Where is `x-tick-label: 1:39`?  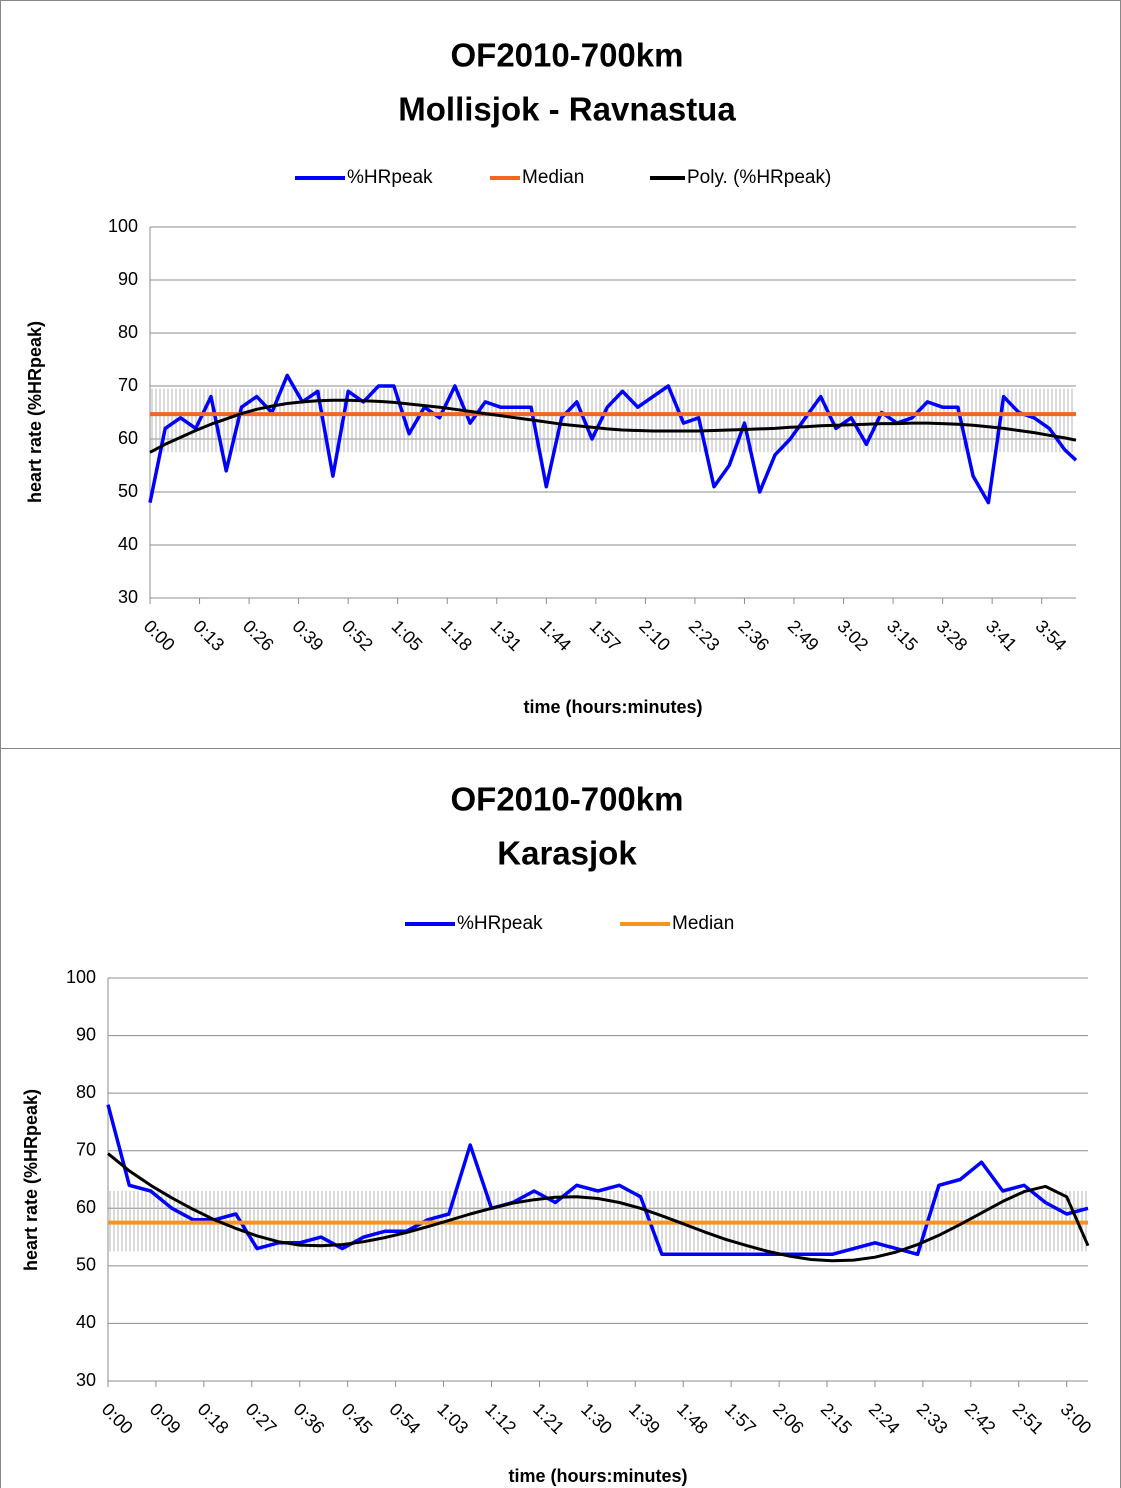 x-tick-label: 1:39 is located at coordinates (644, 1418).